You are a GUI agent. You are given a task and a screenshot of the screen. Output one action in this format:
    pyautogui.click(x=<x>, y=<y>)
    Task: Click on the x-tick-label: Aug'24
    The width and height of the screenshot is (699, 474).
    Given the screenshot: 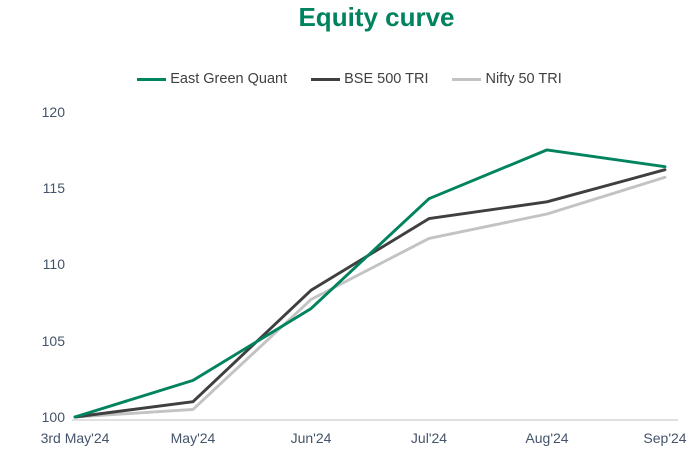 What is the action you would take?
    pyautogui.click(x=547, y=438)
    